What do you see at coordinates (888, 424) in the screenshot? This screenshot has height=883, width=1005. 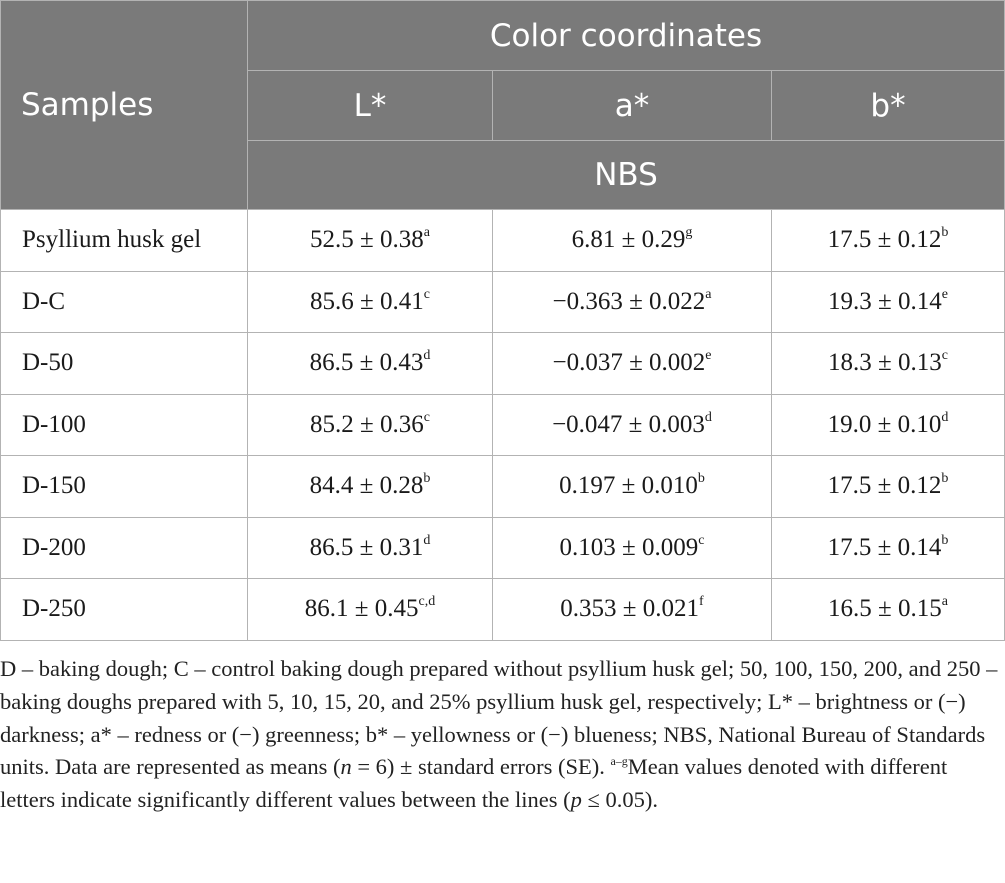 I see `b-value: 19.0 ± 0.10d` at bounding box center [888, 424].